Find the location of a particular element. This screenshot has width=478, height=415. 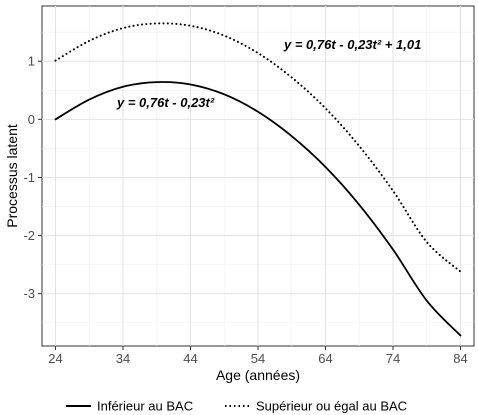

x-axis-title: Age (années) is located at coordinates (258, 375).